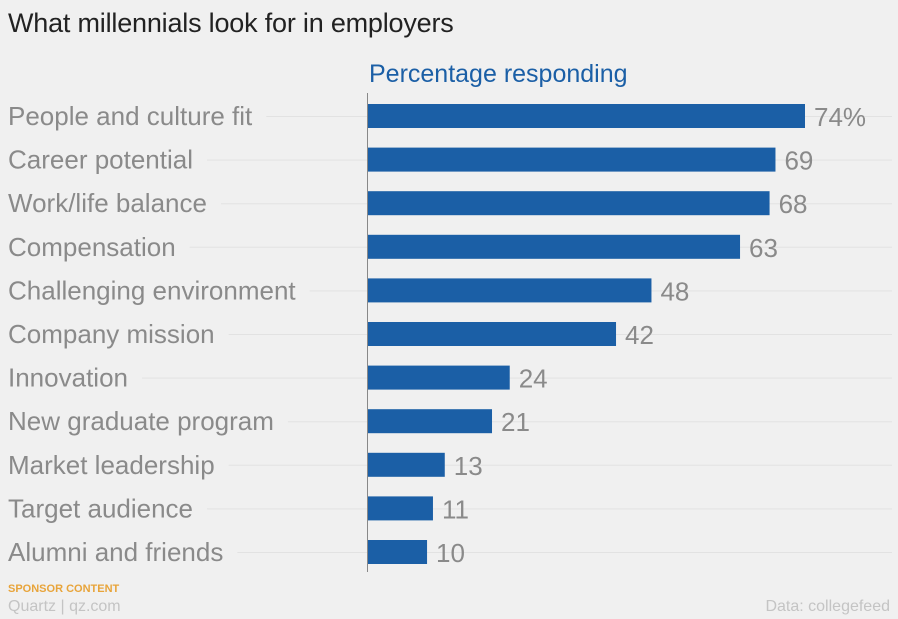 This screenshot has width=898, height=619. Describe the element at coordinates (152, 290) in the screenshot. I see `category-label: Challenging environment` at that location.